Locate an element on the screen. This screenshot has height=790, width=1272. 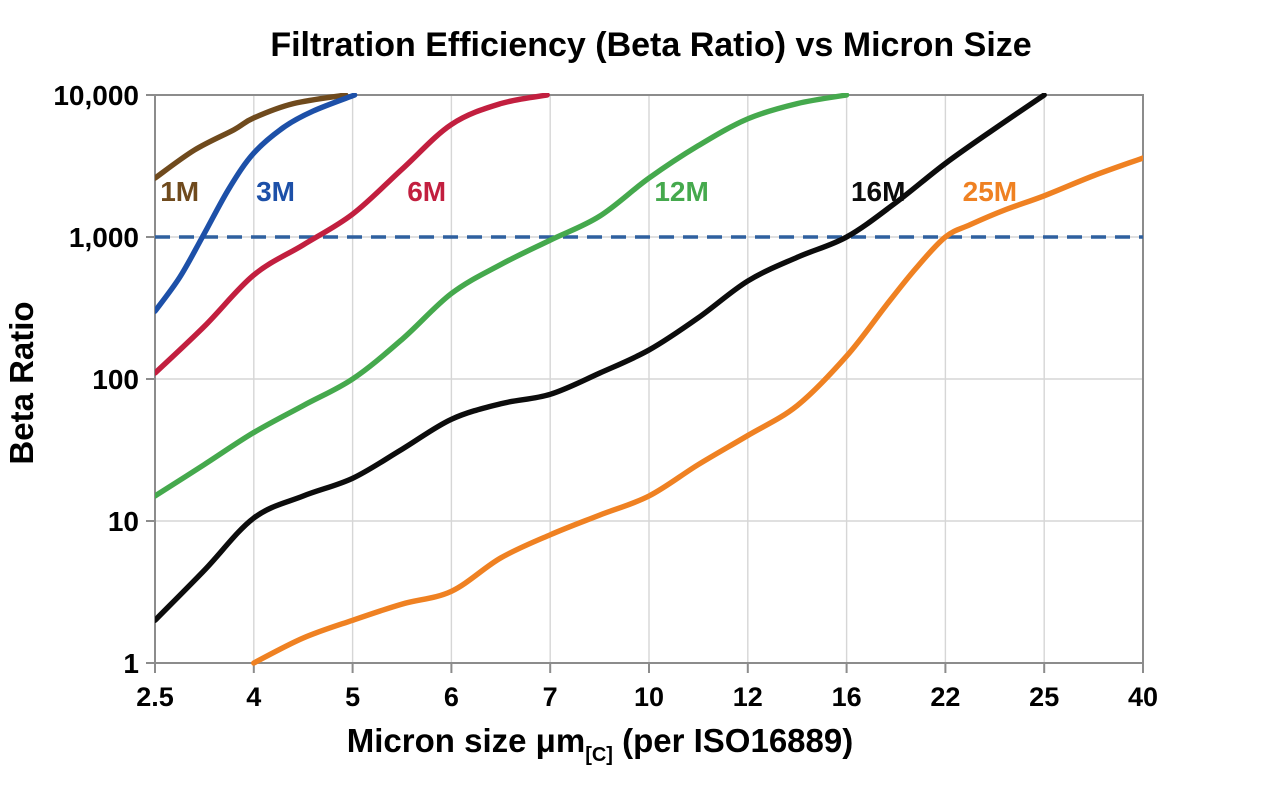
x-axis-title-main: Micron size μm is located at coordinates (466, 740).